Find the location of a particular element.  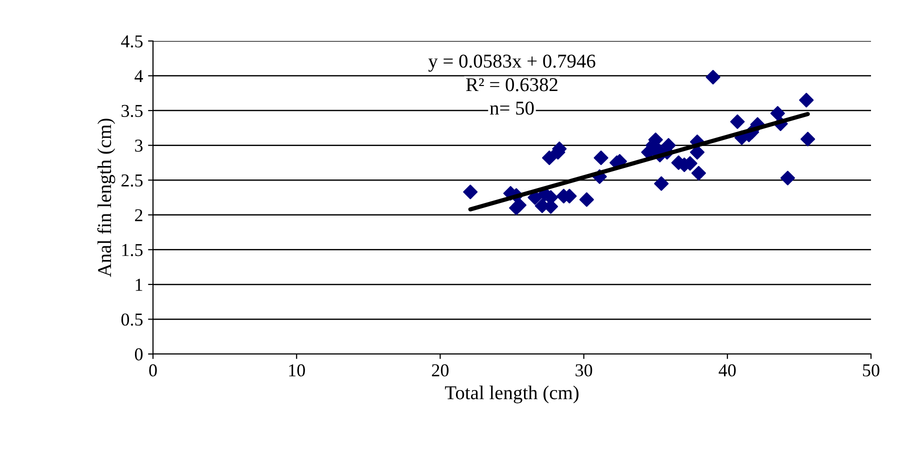

y-tick-label: 3 is located at coordinates (139, 146).